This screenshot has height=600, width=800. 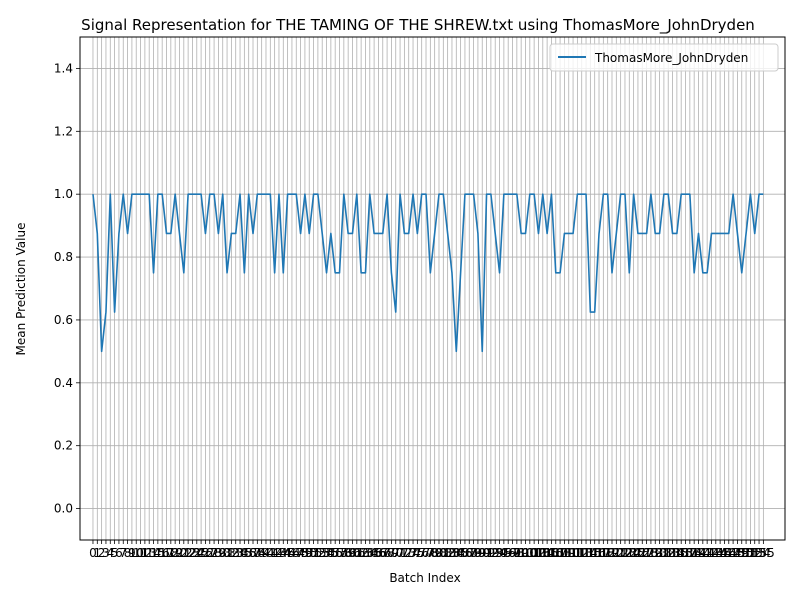 What do you see at coordinates (157, 553) in the screenshot?
I see `x-tick-label: 15` at bounding box center [157, 553].